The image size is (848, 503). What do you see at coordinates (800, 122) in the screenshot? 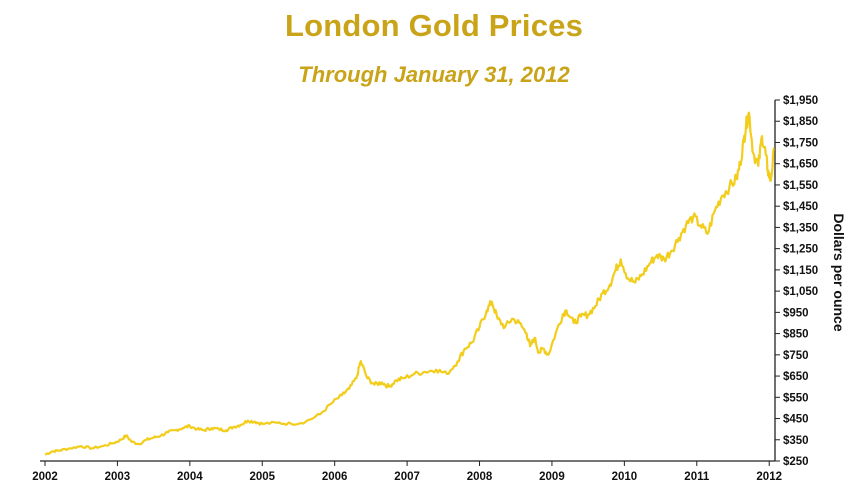
I see `y-tick-label: $1,850` at bounding box center [800, 122].